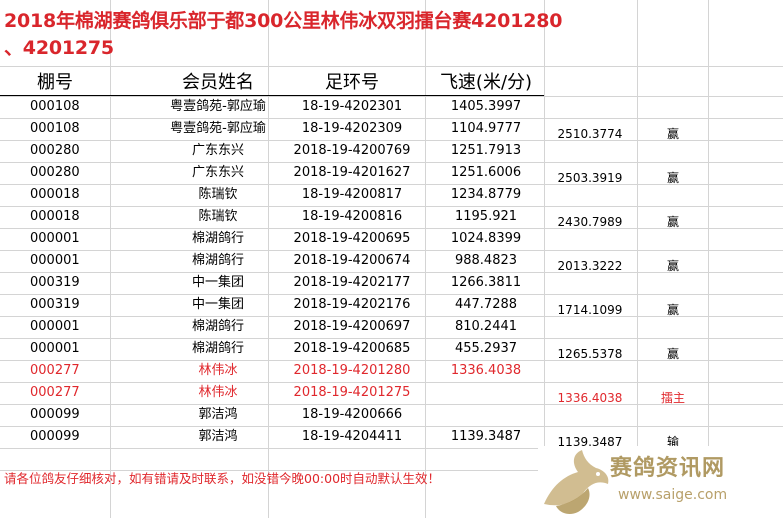  Describe the element at coordinates (352, 194) in the screenshot. I see `cell-ring: 18-19-4200817` at that location.